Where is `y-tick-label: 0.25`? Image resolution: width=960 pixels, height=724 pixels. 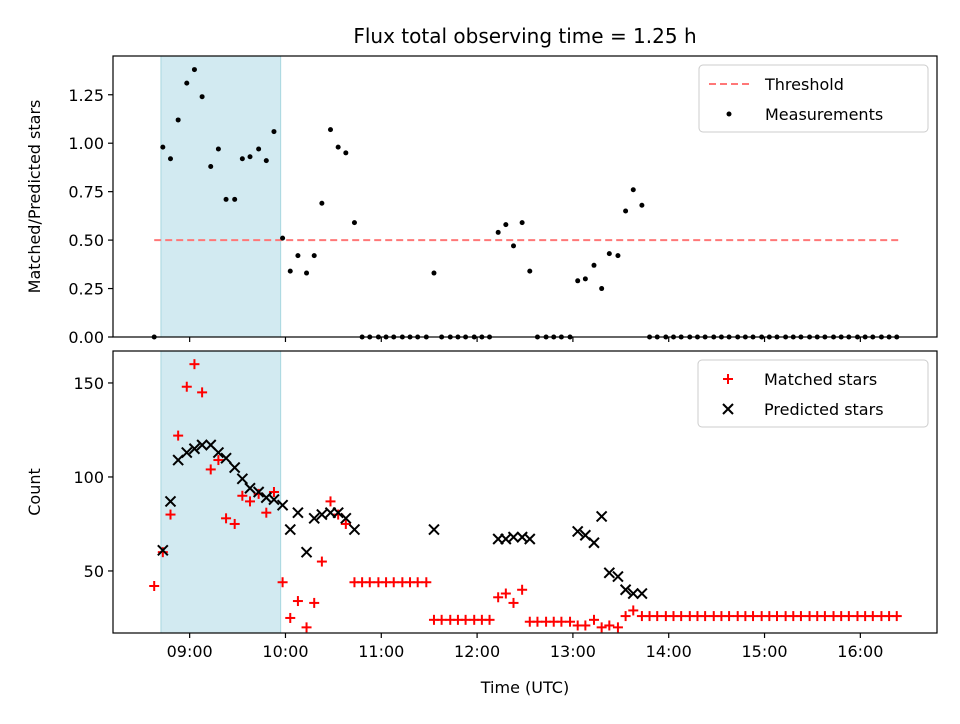
y-tick-label: 0.25 is located at coordinates (86, 289).